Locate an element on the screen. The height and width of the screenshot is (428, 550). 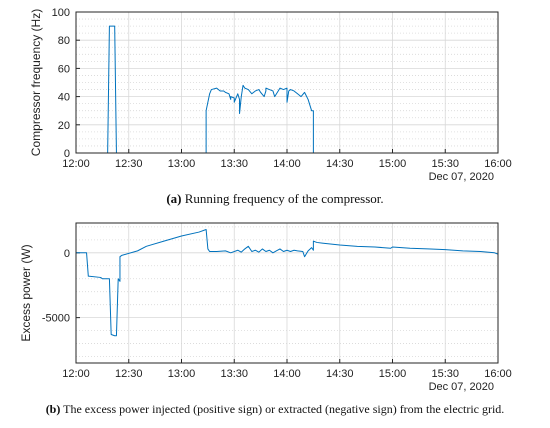
caption-a-label: (a) is located at coordinates (174, 198).